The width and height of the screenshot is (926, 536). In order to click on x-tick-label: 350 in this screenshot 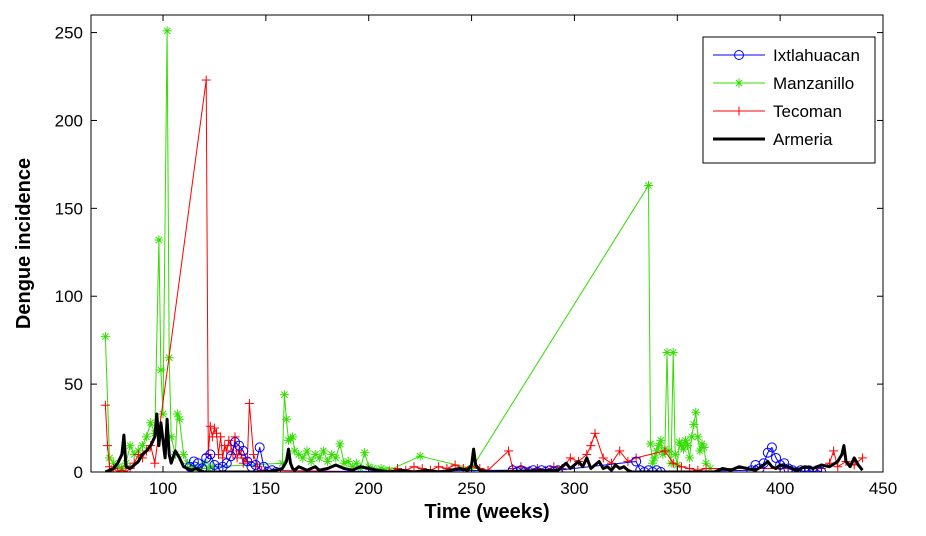, I will do `click(677, 488)`.